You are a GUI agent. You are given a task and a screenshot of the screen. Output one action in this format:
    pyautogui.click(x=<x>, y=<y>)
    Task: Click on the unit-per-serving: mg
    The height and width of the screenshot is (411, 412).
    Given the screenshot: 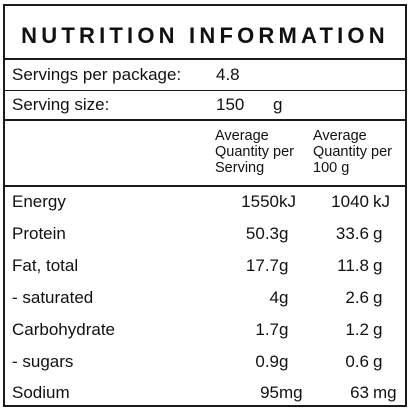 What is the action you would take?
    pyautogui.click(x=291, y=392)
    